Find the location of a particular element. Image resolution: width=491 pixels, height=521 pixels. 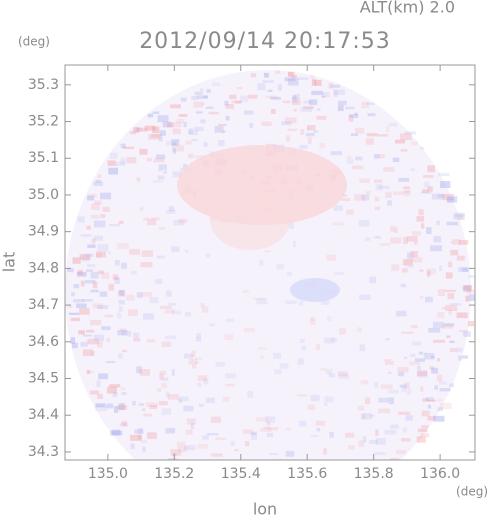

x-tick-label: 135.4 is located at coordinates (241, 474).